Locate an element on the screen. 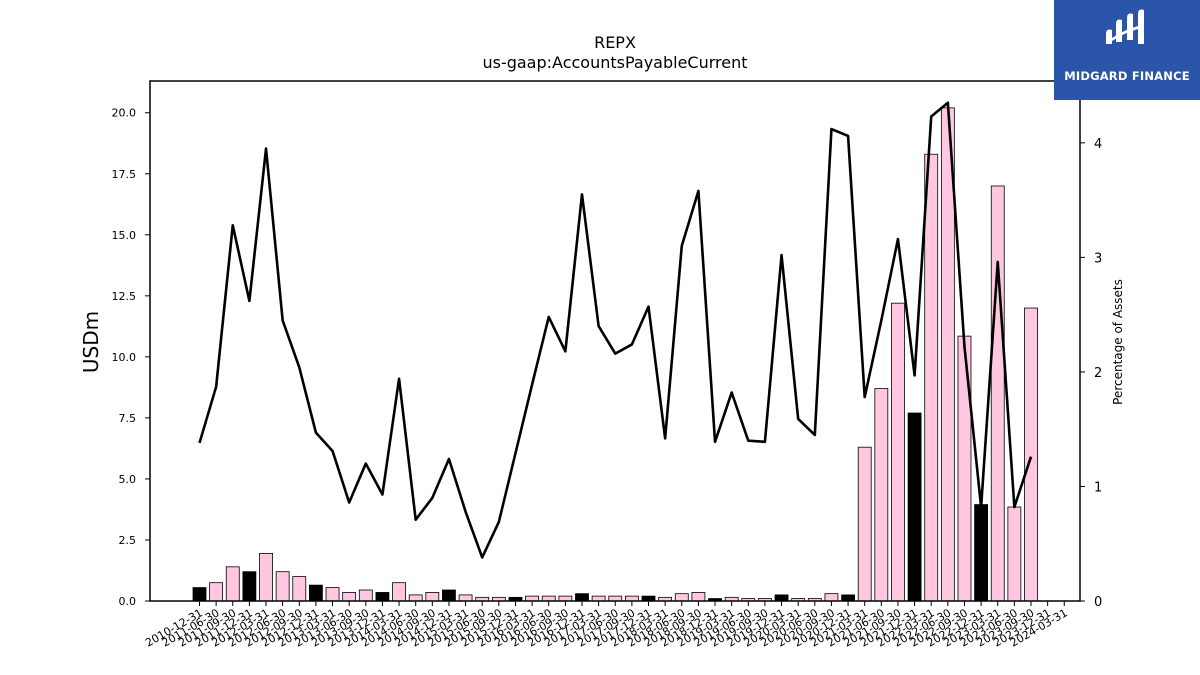 This screenshot has width=1200, height=675. y2-tick-label: 4 is located at coordinates (1098, 144).